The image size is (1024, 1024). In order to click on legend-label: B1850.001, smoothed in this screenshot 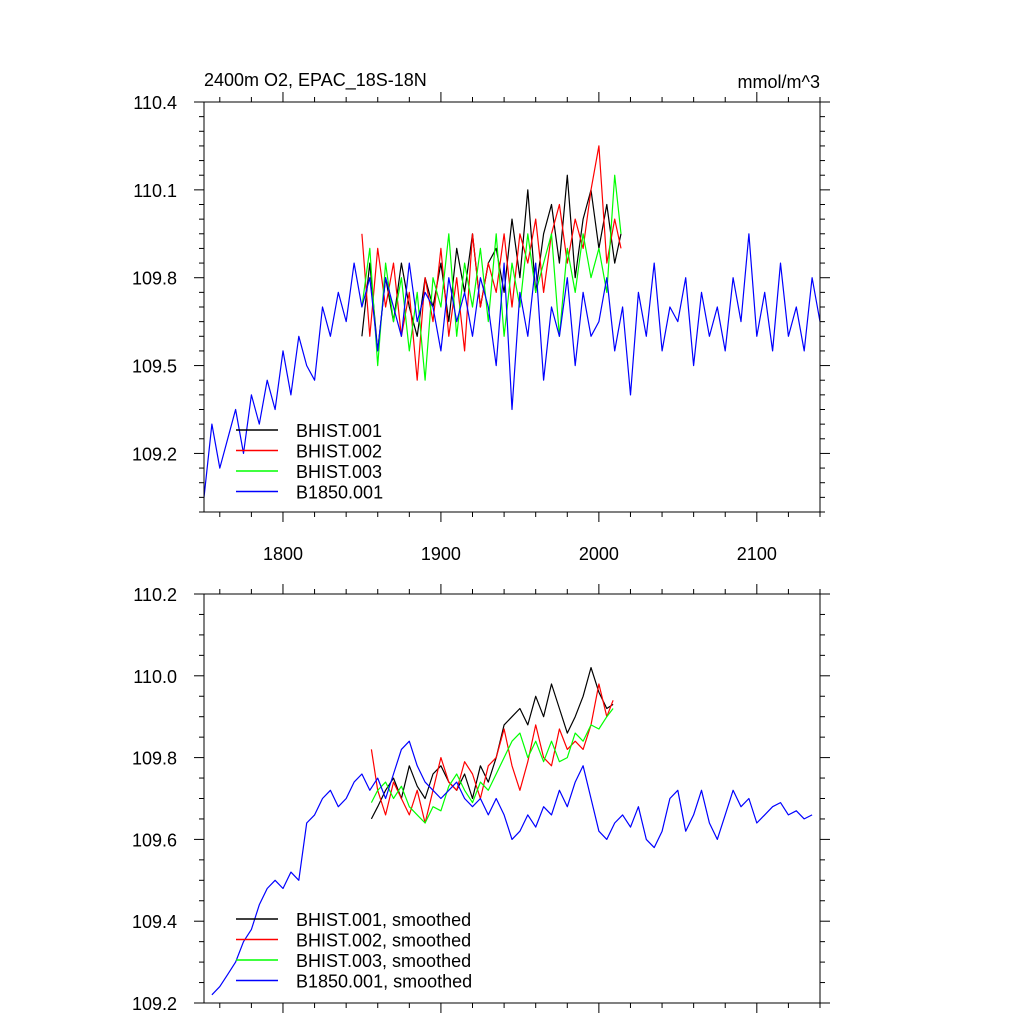, I will do `click(384, 982)`.